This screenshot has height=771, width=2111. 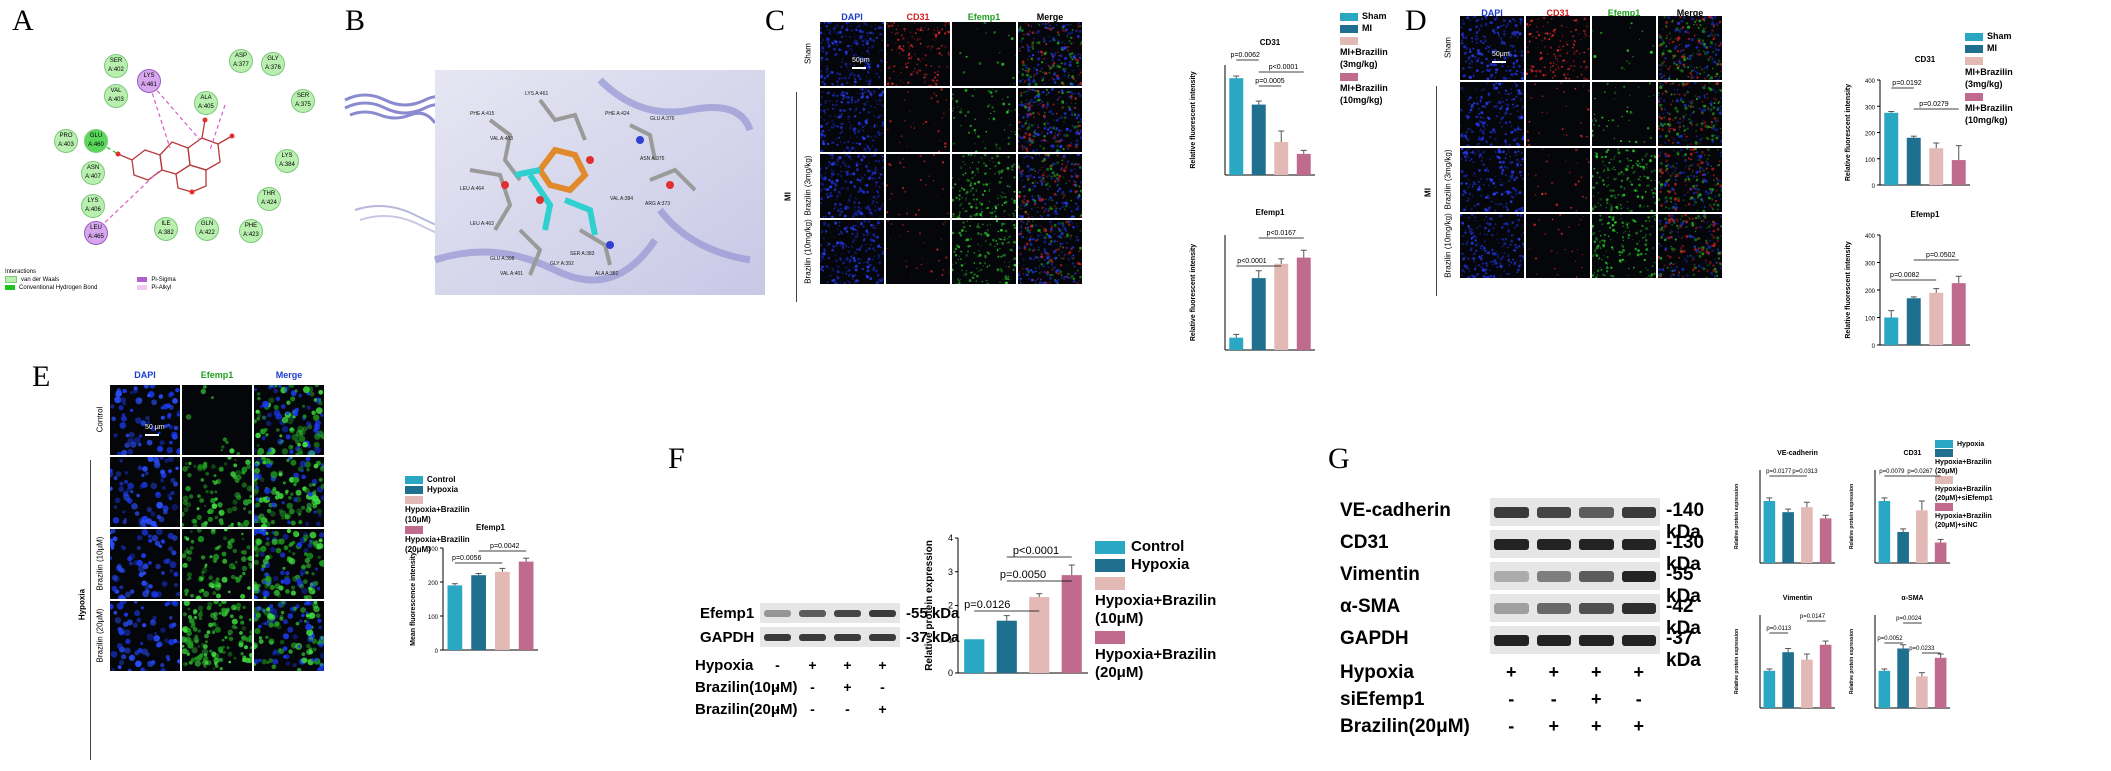 I want to click on legend-label: MI, so click(x=1367, y=28).